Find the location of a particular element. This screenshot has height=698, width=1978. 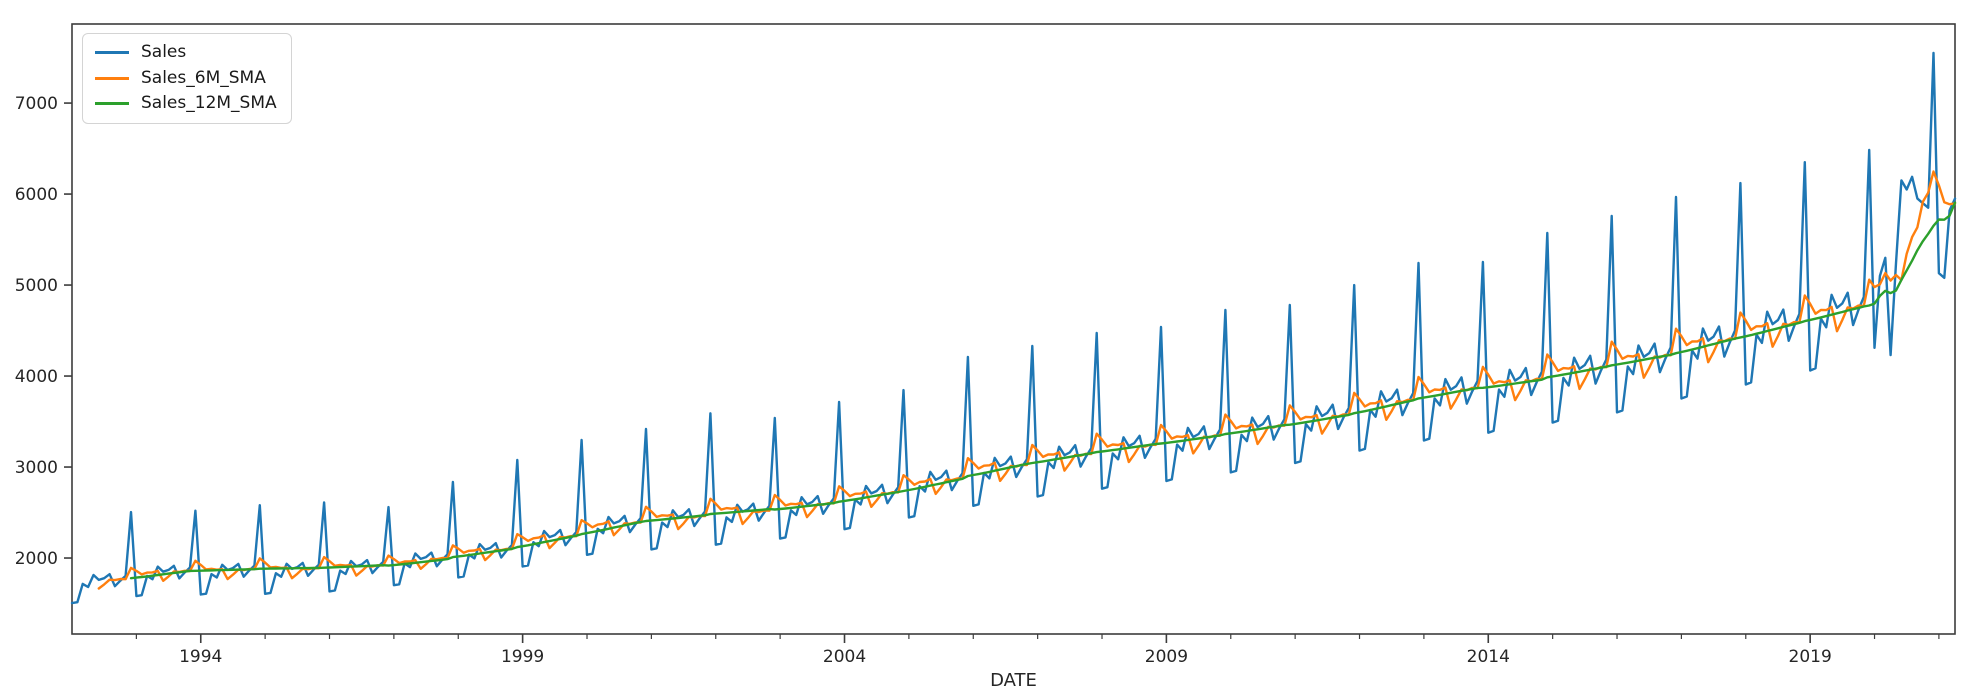

legend-item-sales: Sales is located at coordinates (186, 52).